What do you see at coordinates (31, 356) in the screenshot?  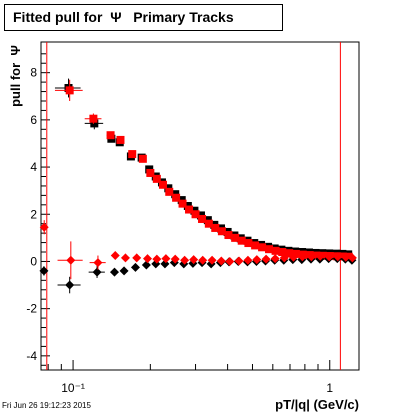 I see `y-tick-label: -4` at bounding box center [31, 356].